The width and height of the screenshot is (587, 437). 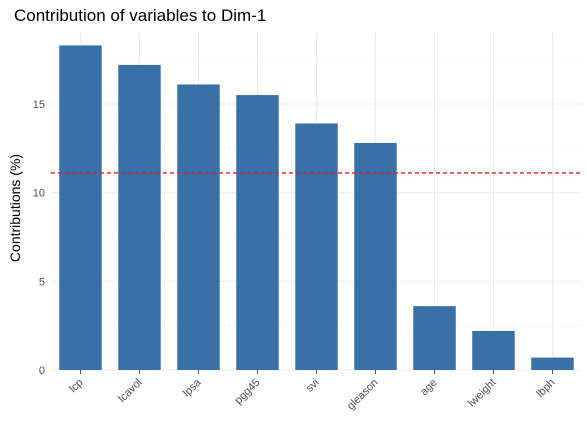 What do you see at coordinates (375, 256) in the screenshot?
I see `bar-gleason` at bounding box center [375, 256].